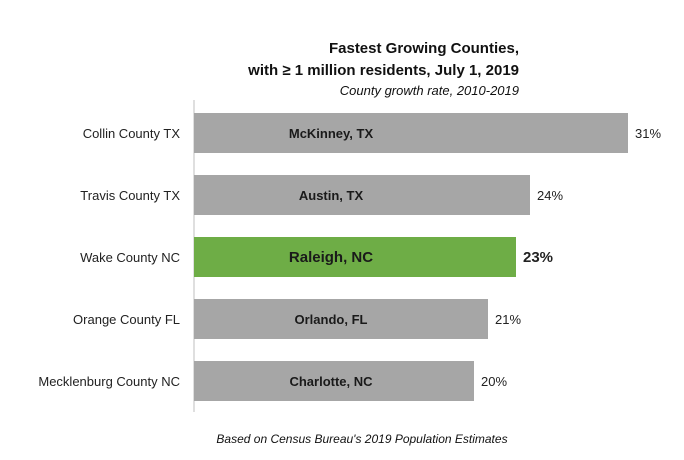  I want to click on bar-city-label: Raleigh, NC, so click(331, 257).